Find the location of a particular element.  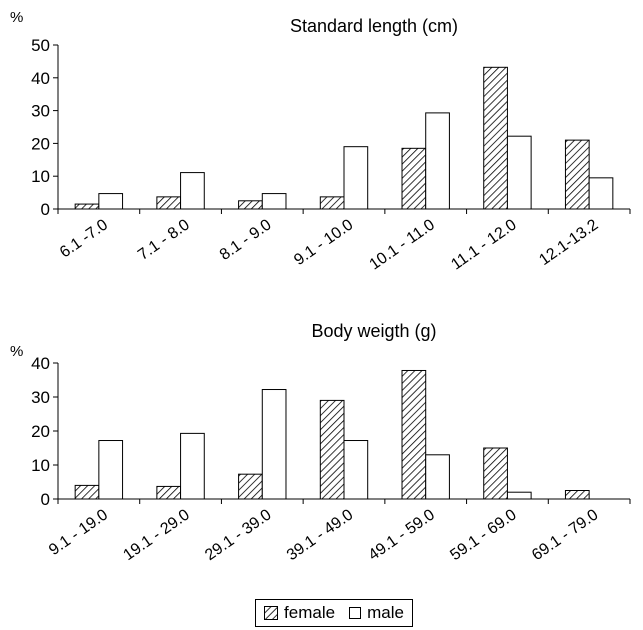

y-tick-label: 50 is located at coordinates (40, 45).